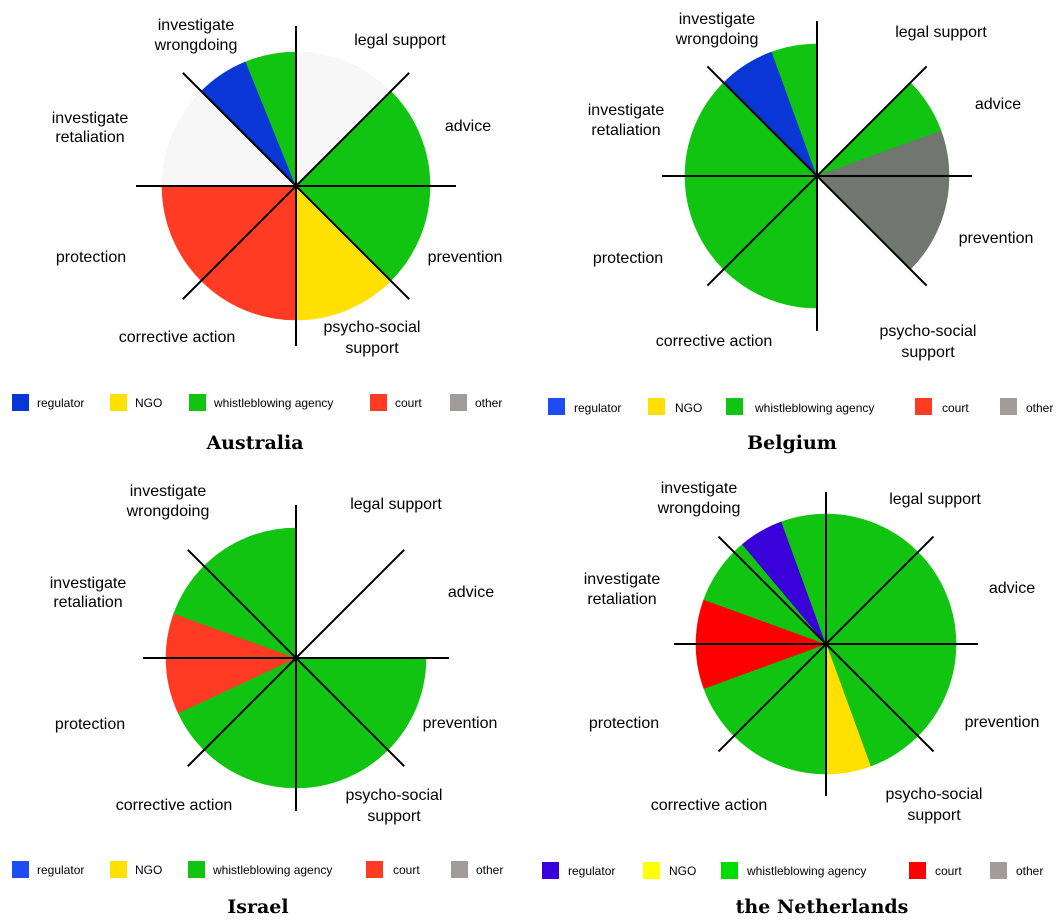  I want to click on pie-slice-advice-none, so click(361, 612).